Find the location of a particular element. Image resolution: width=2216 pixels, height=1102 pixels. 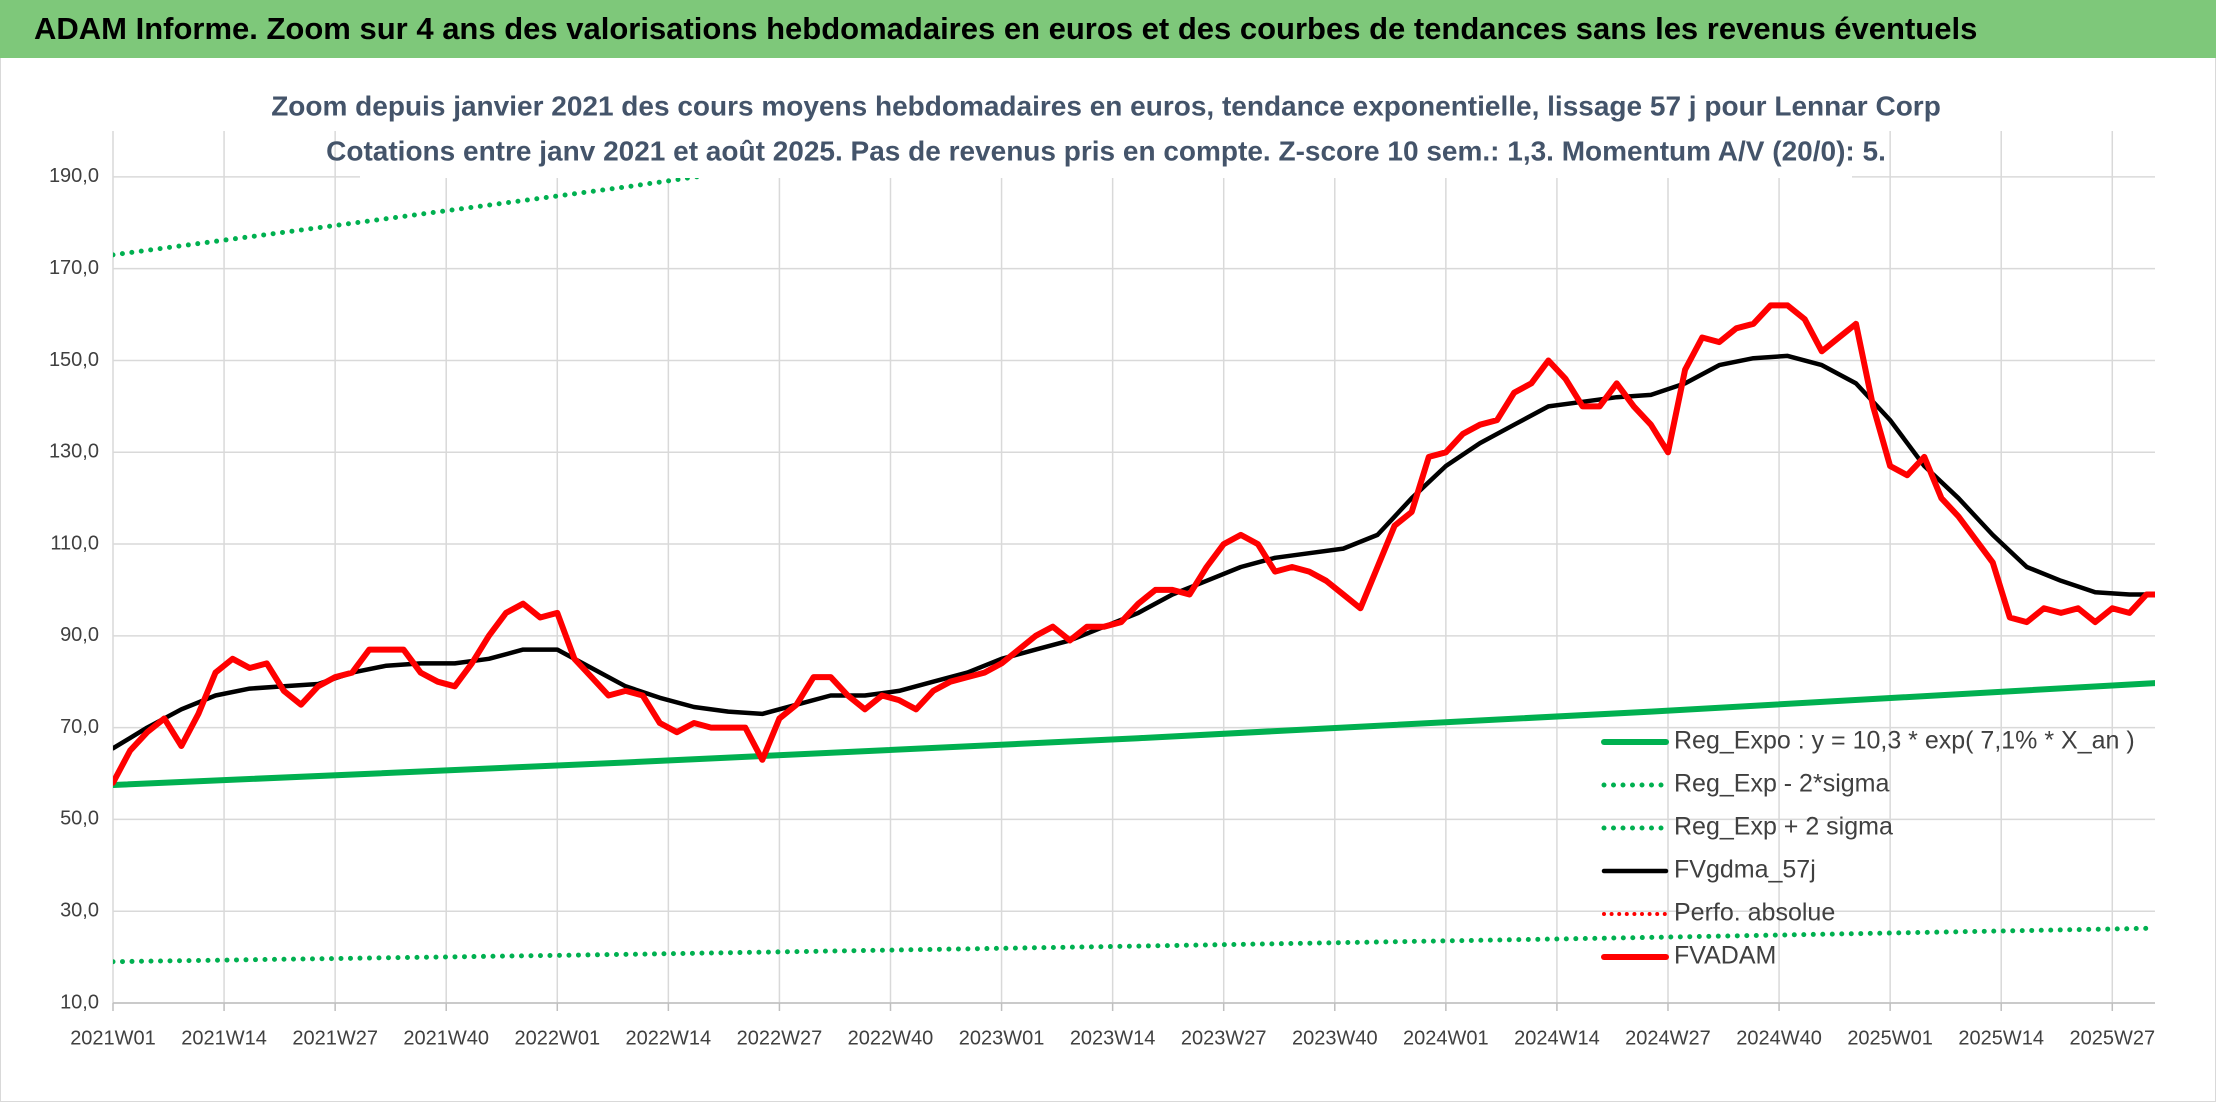

x-tick-label: 2022W40 is located at coordinates (891, 1038).